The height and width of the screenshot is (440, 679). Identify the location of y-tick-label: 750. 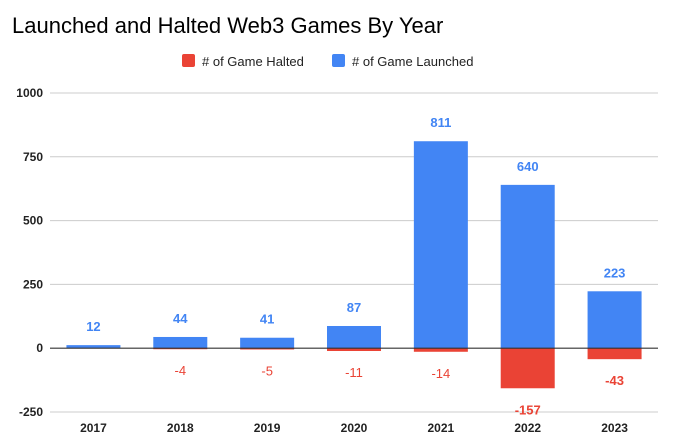
(33, 157).